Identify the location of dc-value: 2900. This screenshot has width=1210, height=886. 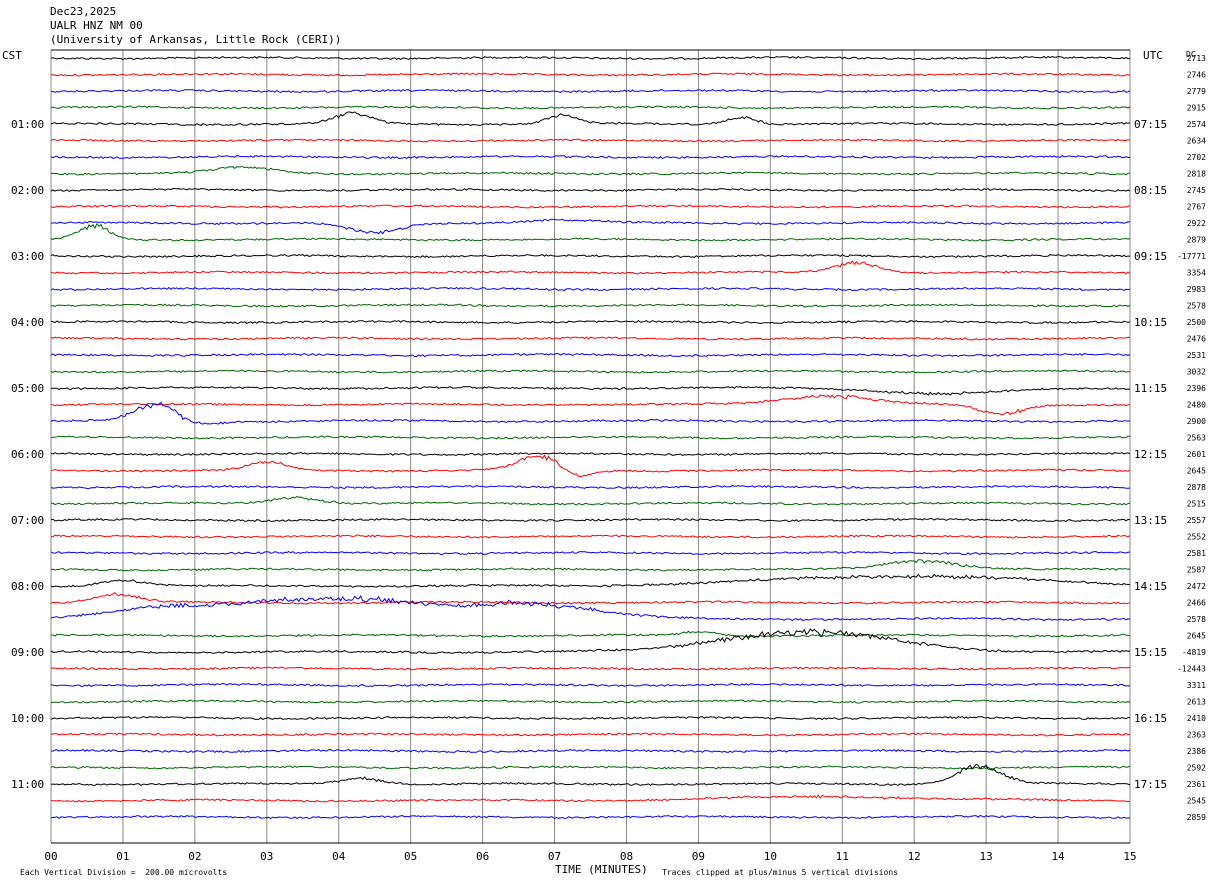
(1196, 421).